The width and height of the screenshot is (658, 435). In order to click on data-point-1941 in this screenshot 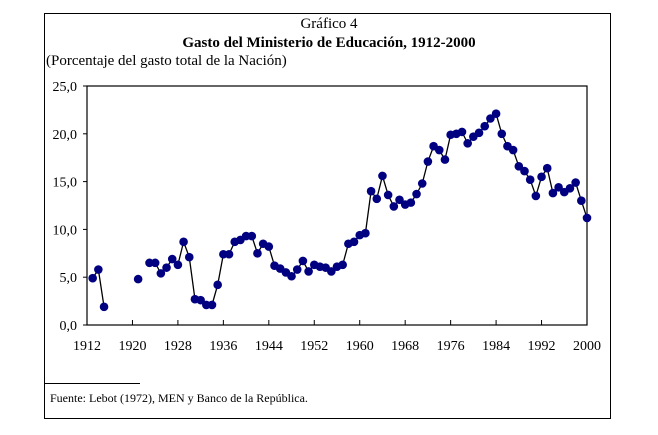, I will do `click(252, 236)`.